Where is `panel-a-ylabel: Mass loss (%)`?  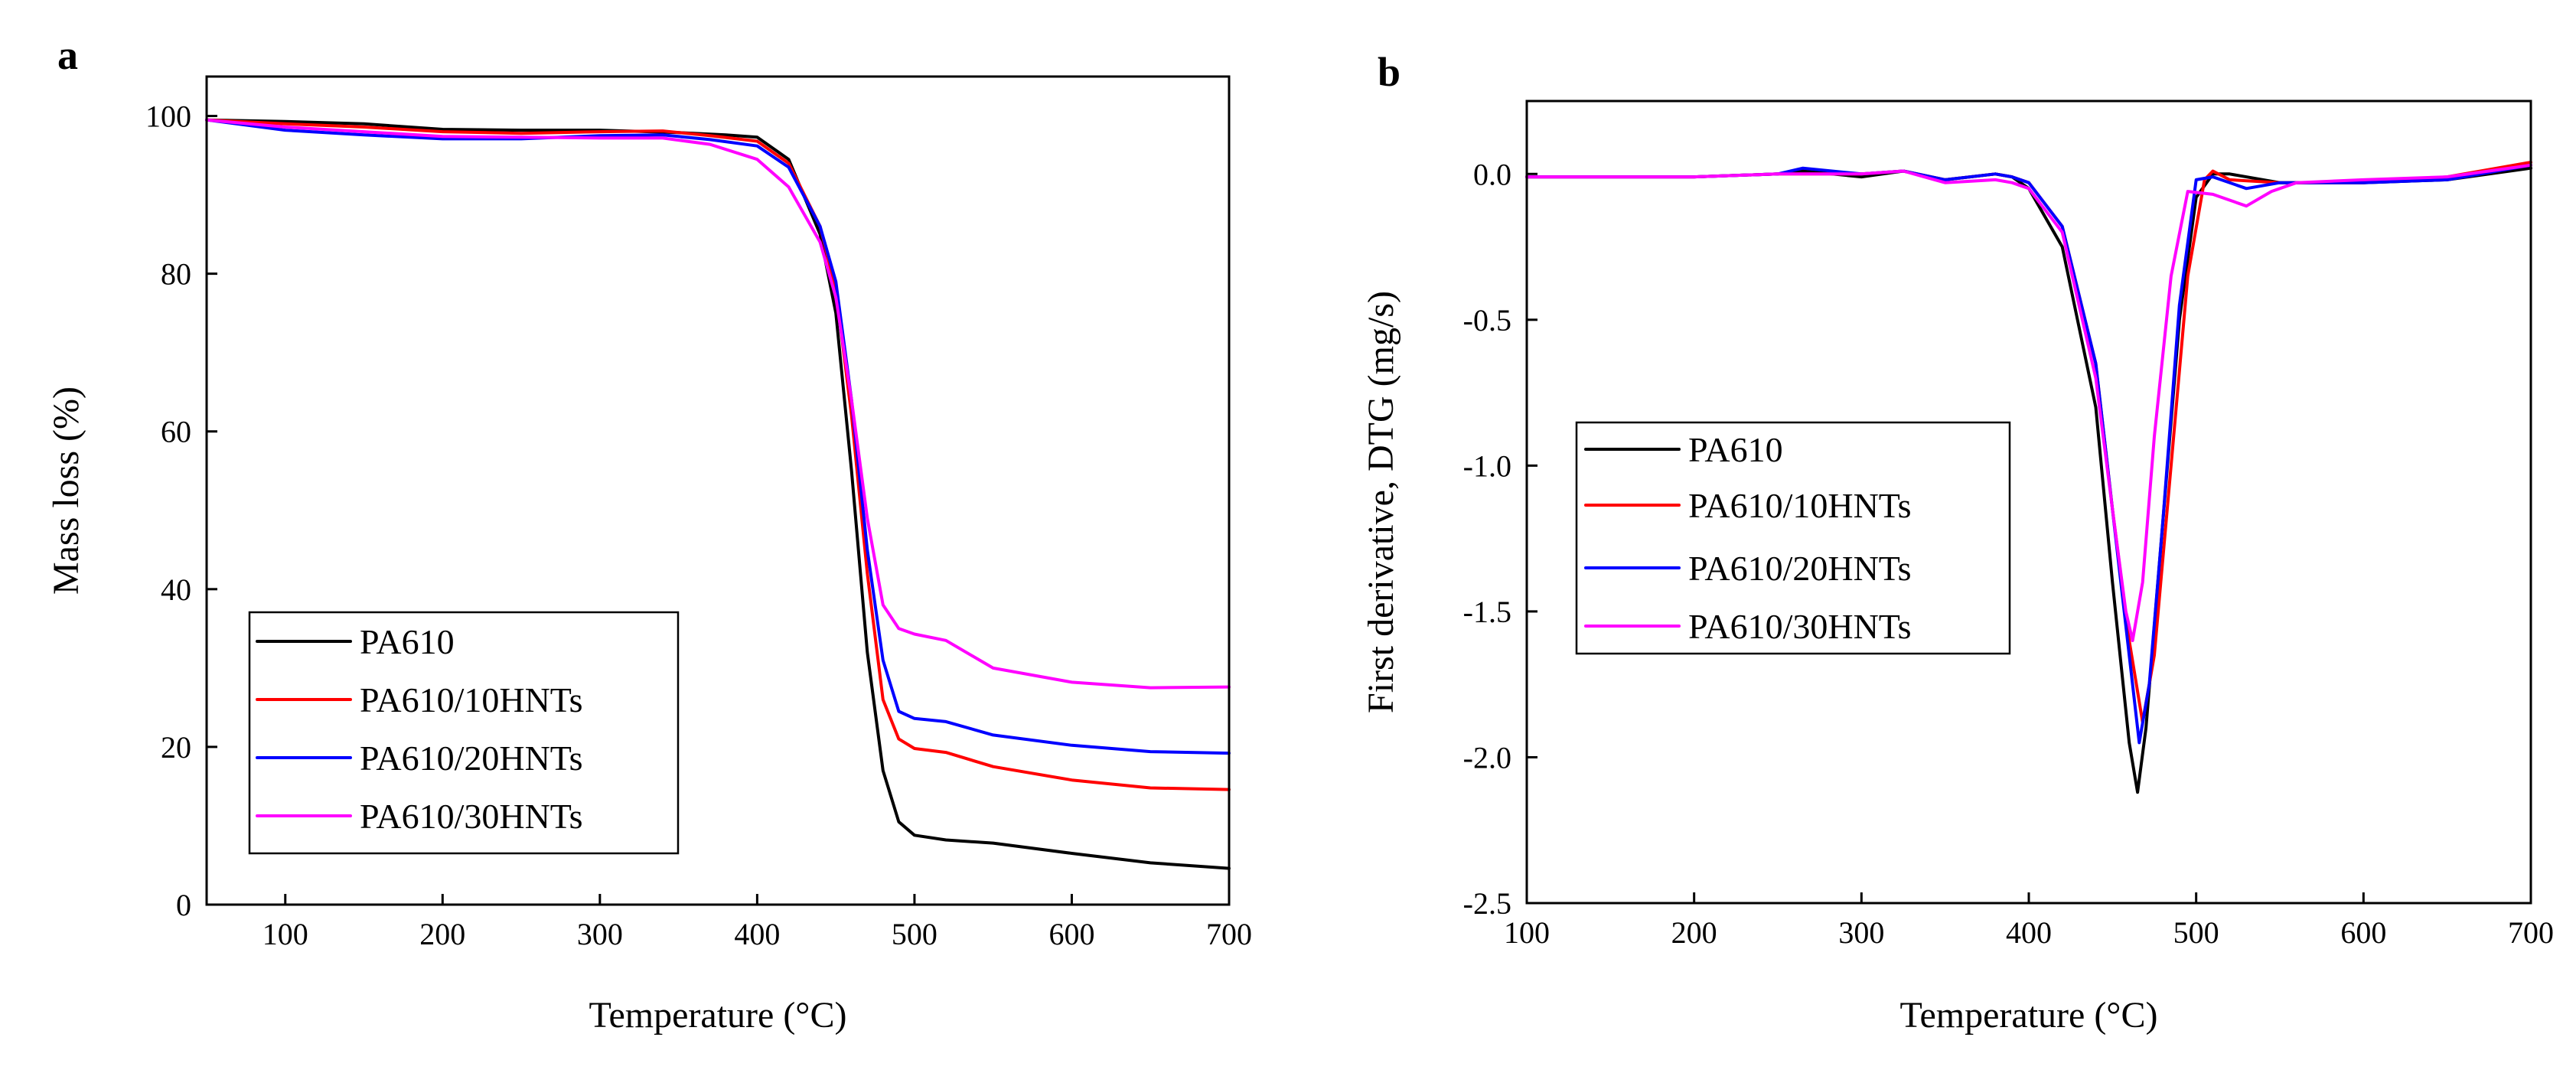 panel-a-ylabel: Mass loss (%) is located at coordinates (66, 490).